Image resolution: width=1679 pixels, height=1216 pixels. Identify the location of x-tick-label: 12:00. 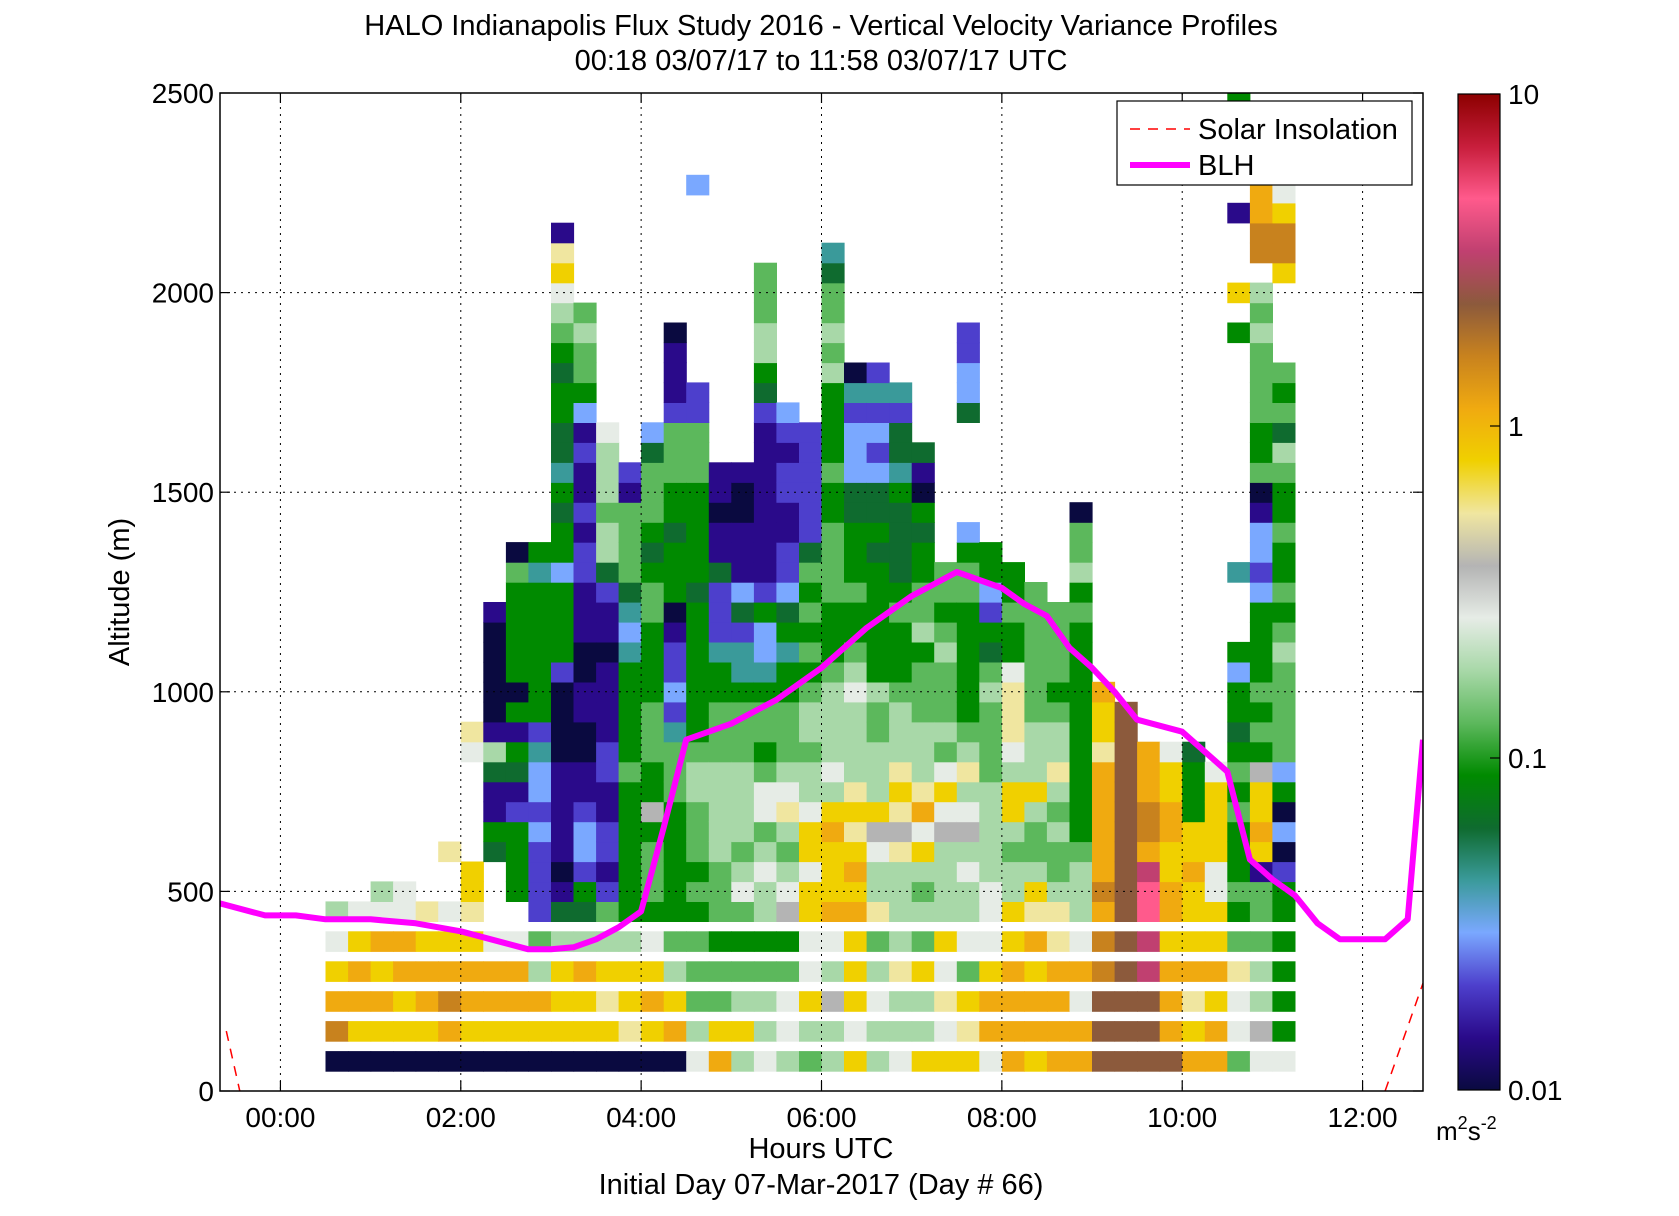
(1363, 1117).